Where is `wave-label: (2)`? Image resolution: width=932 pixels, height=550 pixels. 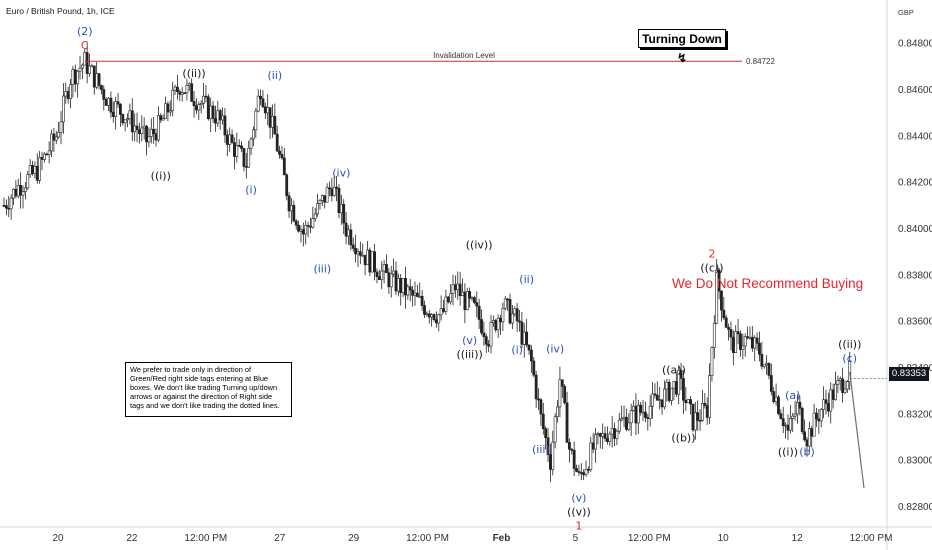
wave-label: (2) is located at coordinates (85, 31).